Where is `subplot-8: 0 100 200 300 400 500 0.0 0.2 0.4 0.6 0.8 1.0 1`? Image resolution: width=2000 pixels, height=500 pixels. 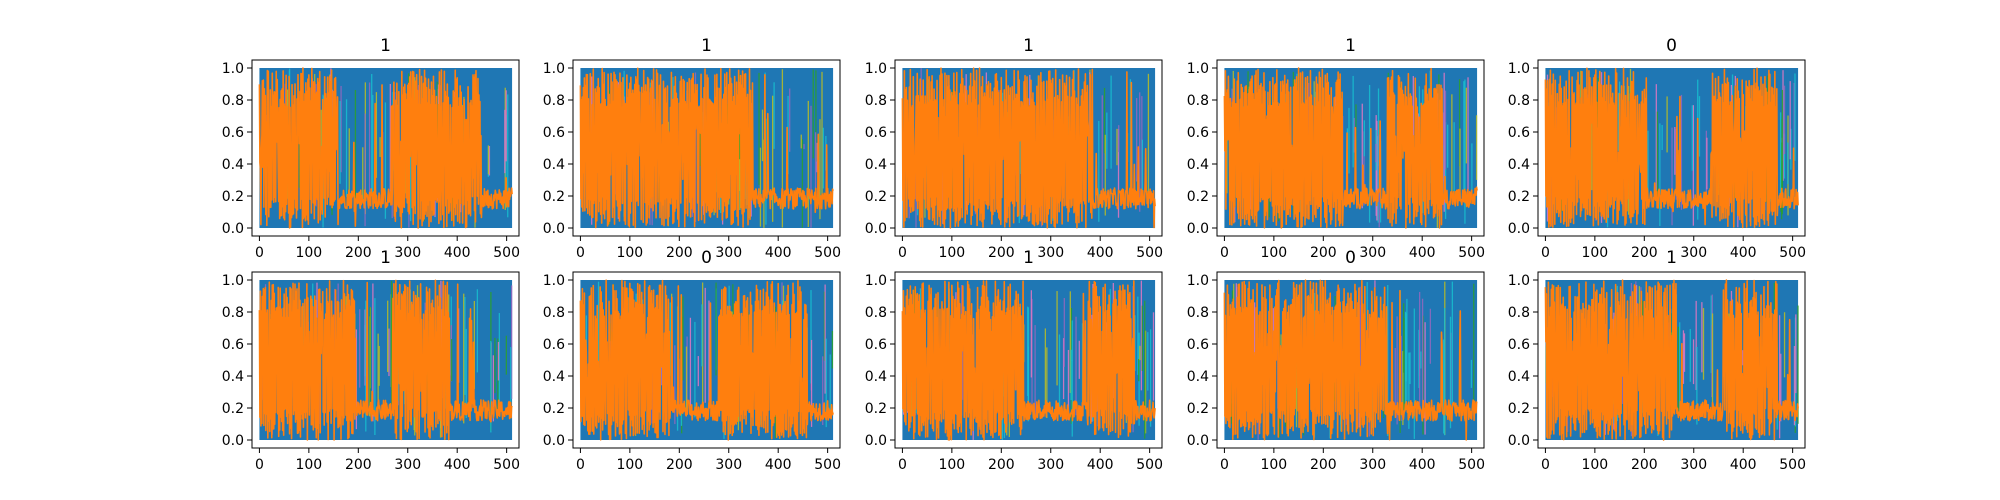
subplot-8: 0 100 200 300 400 500 0.0 0.2 0.4 0.6 0.8 1.0 1 is located at coordinates (1014, 360).